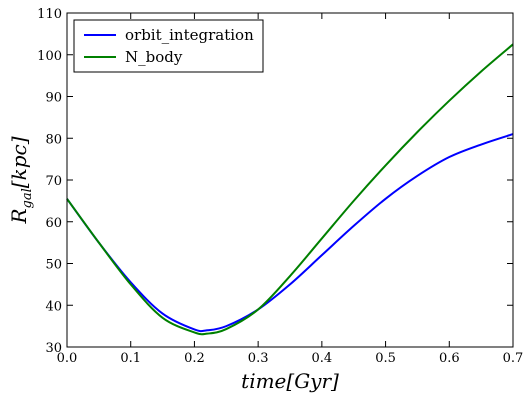  Describe the element at coordinates (154, 57) in the screenshot. I see `legend-label-n-body: N_body` at that location.